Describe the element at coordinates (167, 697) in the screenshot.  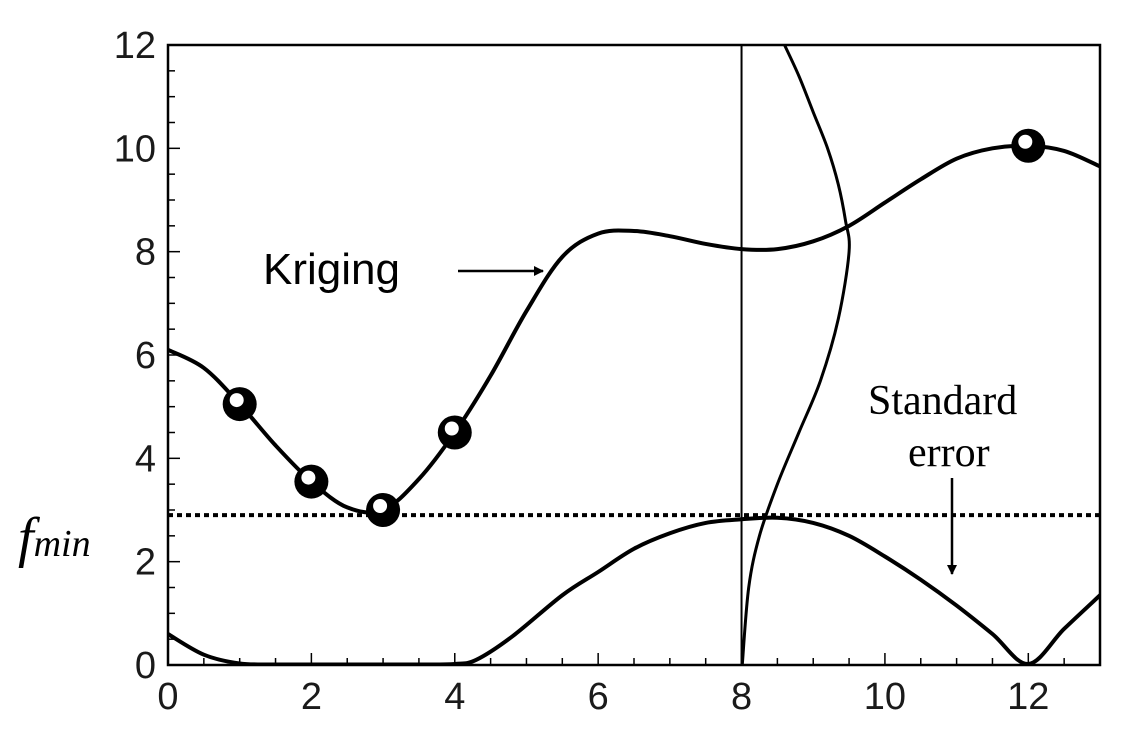
I see `x-tick-label: 0` at that location.